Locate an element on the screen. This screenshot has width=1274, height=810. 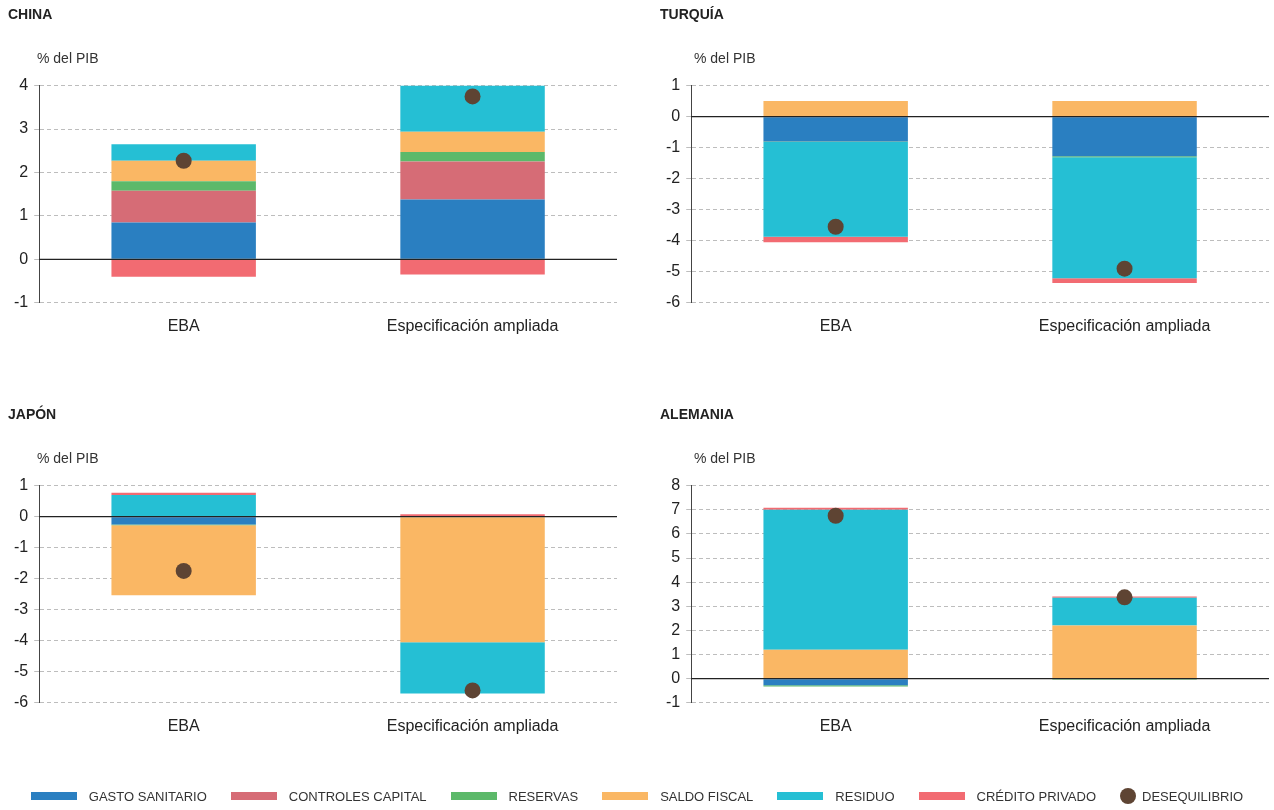
legend-label: GASTO SANITARIO is located at coordinates (147, 796).